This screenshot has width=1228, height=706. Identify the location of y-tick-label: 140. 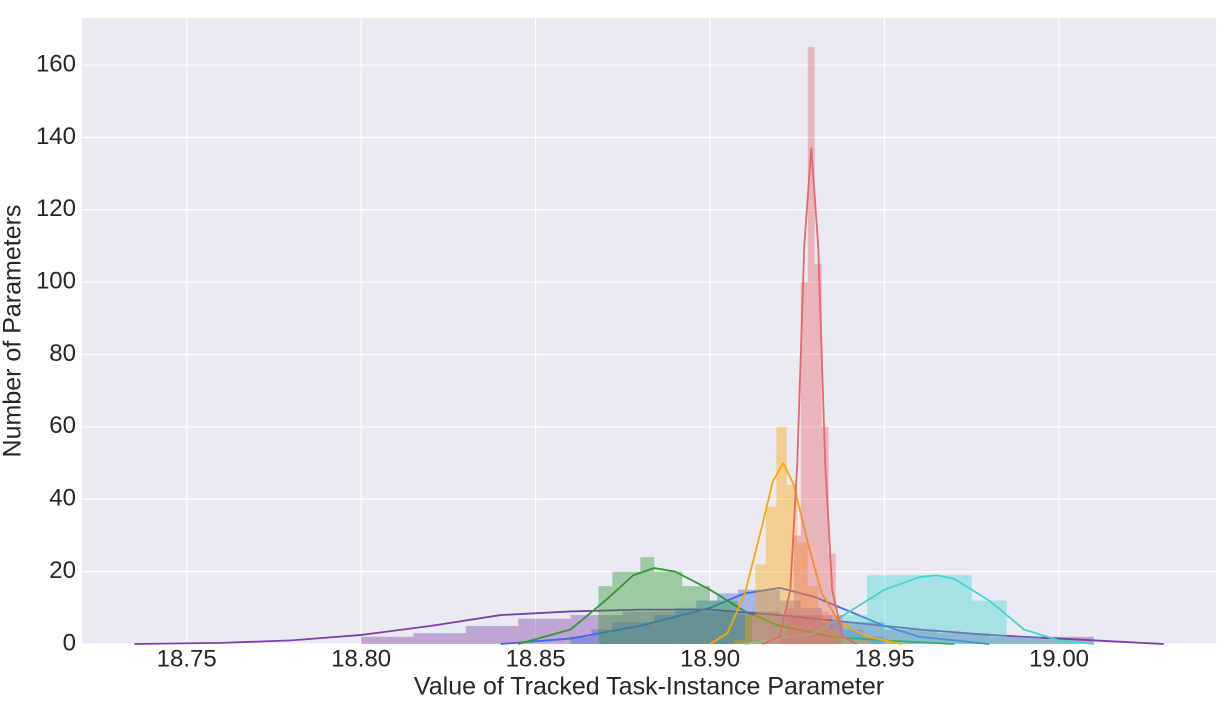
(56, 136).